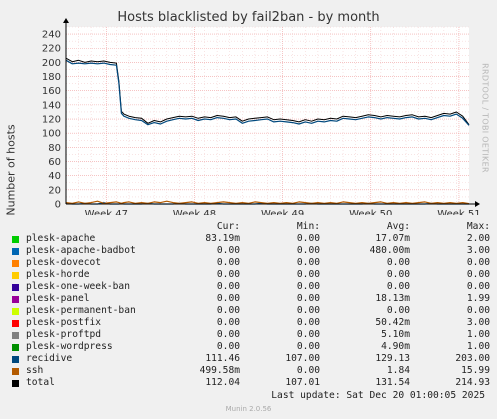  Describe the element at coordinates (250, 275) in the screenshot. I see `legend-row-plesk-horde: plesk-horde 0.00 0.00 0.00 0.00` at that location.